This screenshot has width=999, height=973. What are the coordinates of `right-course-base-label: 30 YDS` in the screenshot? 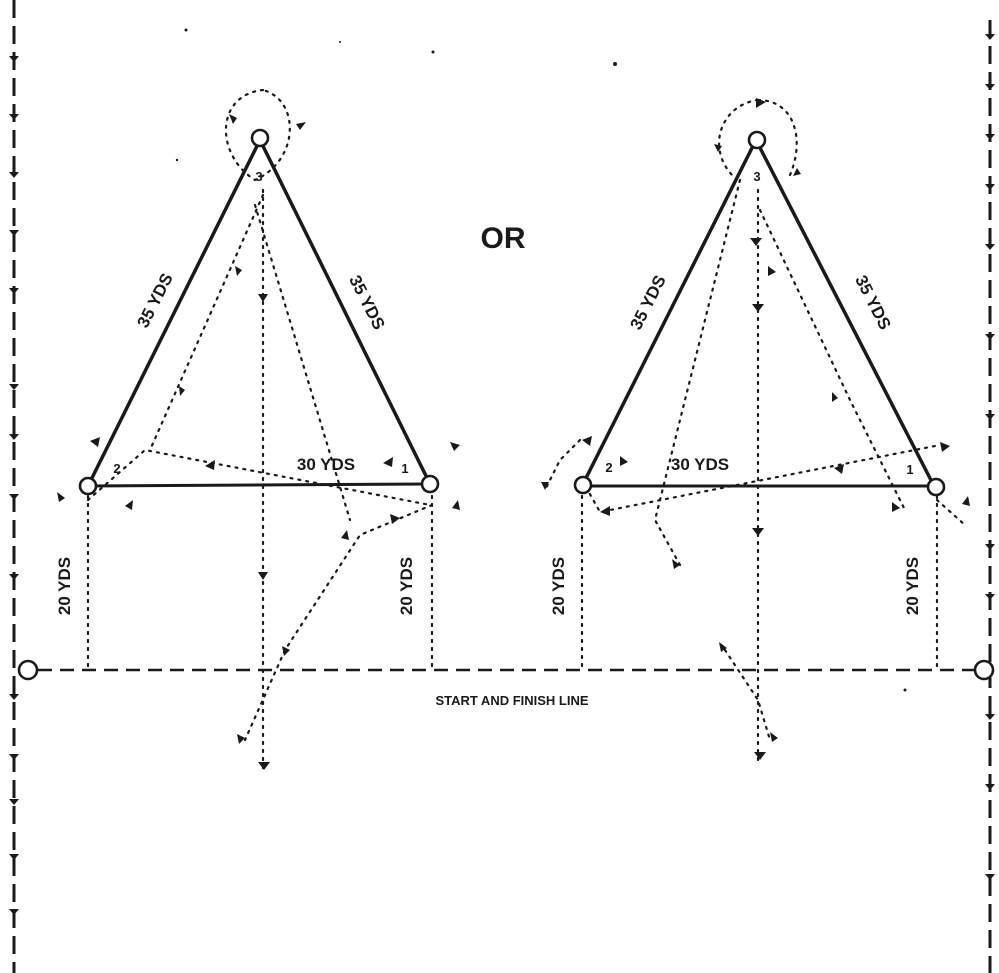 It's located at (700, 464).